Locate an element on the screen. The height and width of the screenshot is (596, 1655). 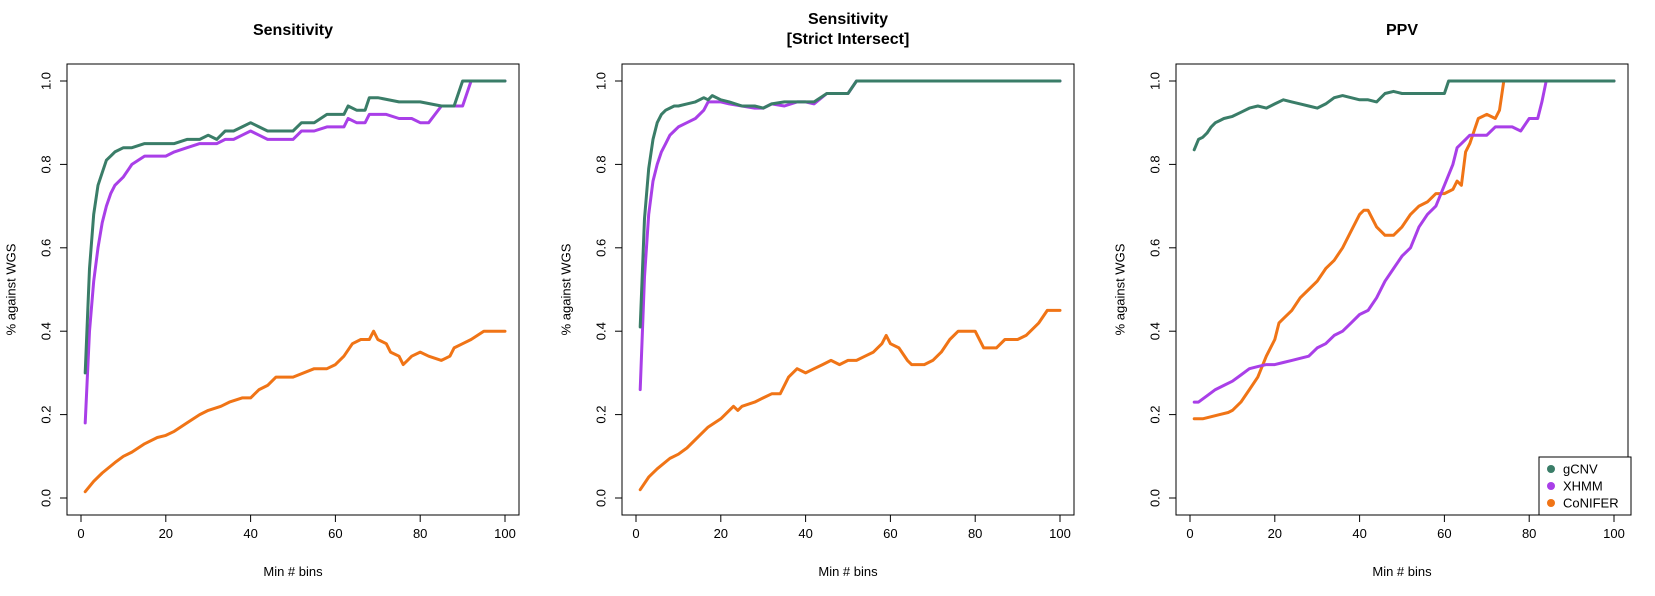
legend-label-xhmm: XHMM is located at coordinates (1583, 486).